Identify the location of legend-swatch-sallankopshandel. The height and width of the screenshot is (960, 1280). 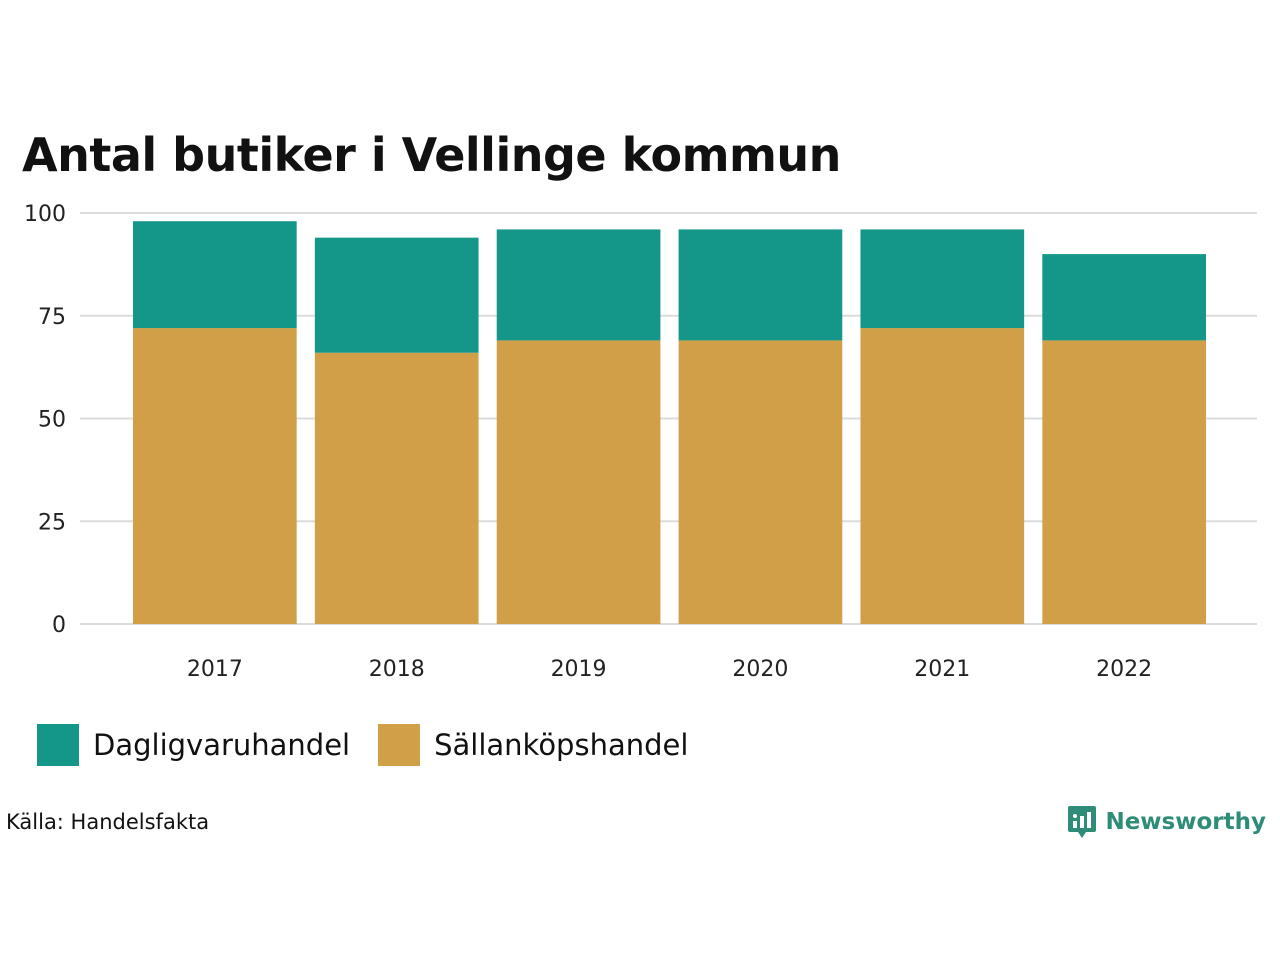
(399, 745).